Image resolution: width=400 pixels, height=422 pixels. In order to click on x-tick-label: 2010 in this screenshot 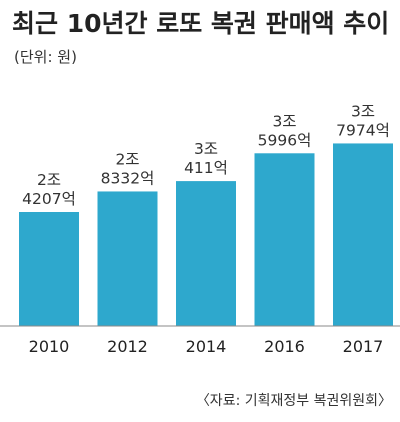, I will do `click(49, 346)`.